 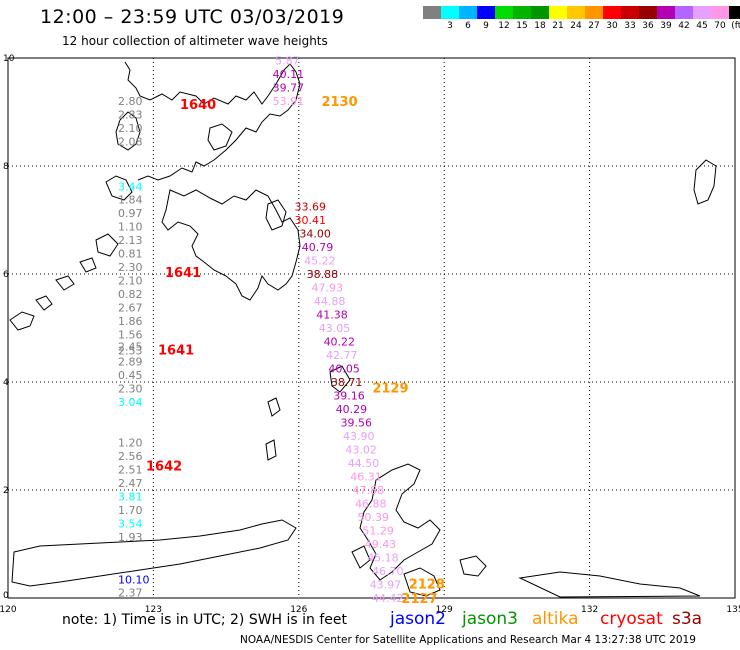 What do you see at coordinates (130, 375) in the screenshot?
I see `wave-height-value: 0.45` at bounding box center [130, 375].